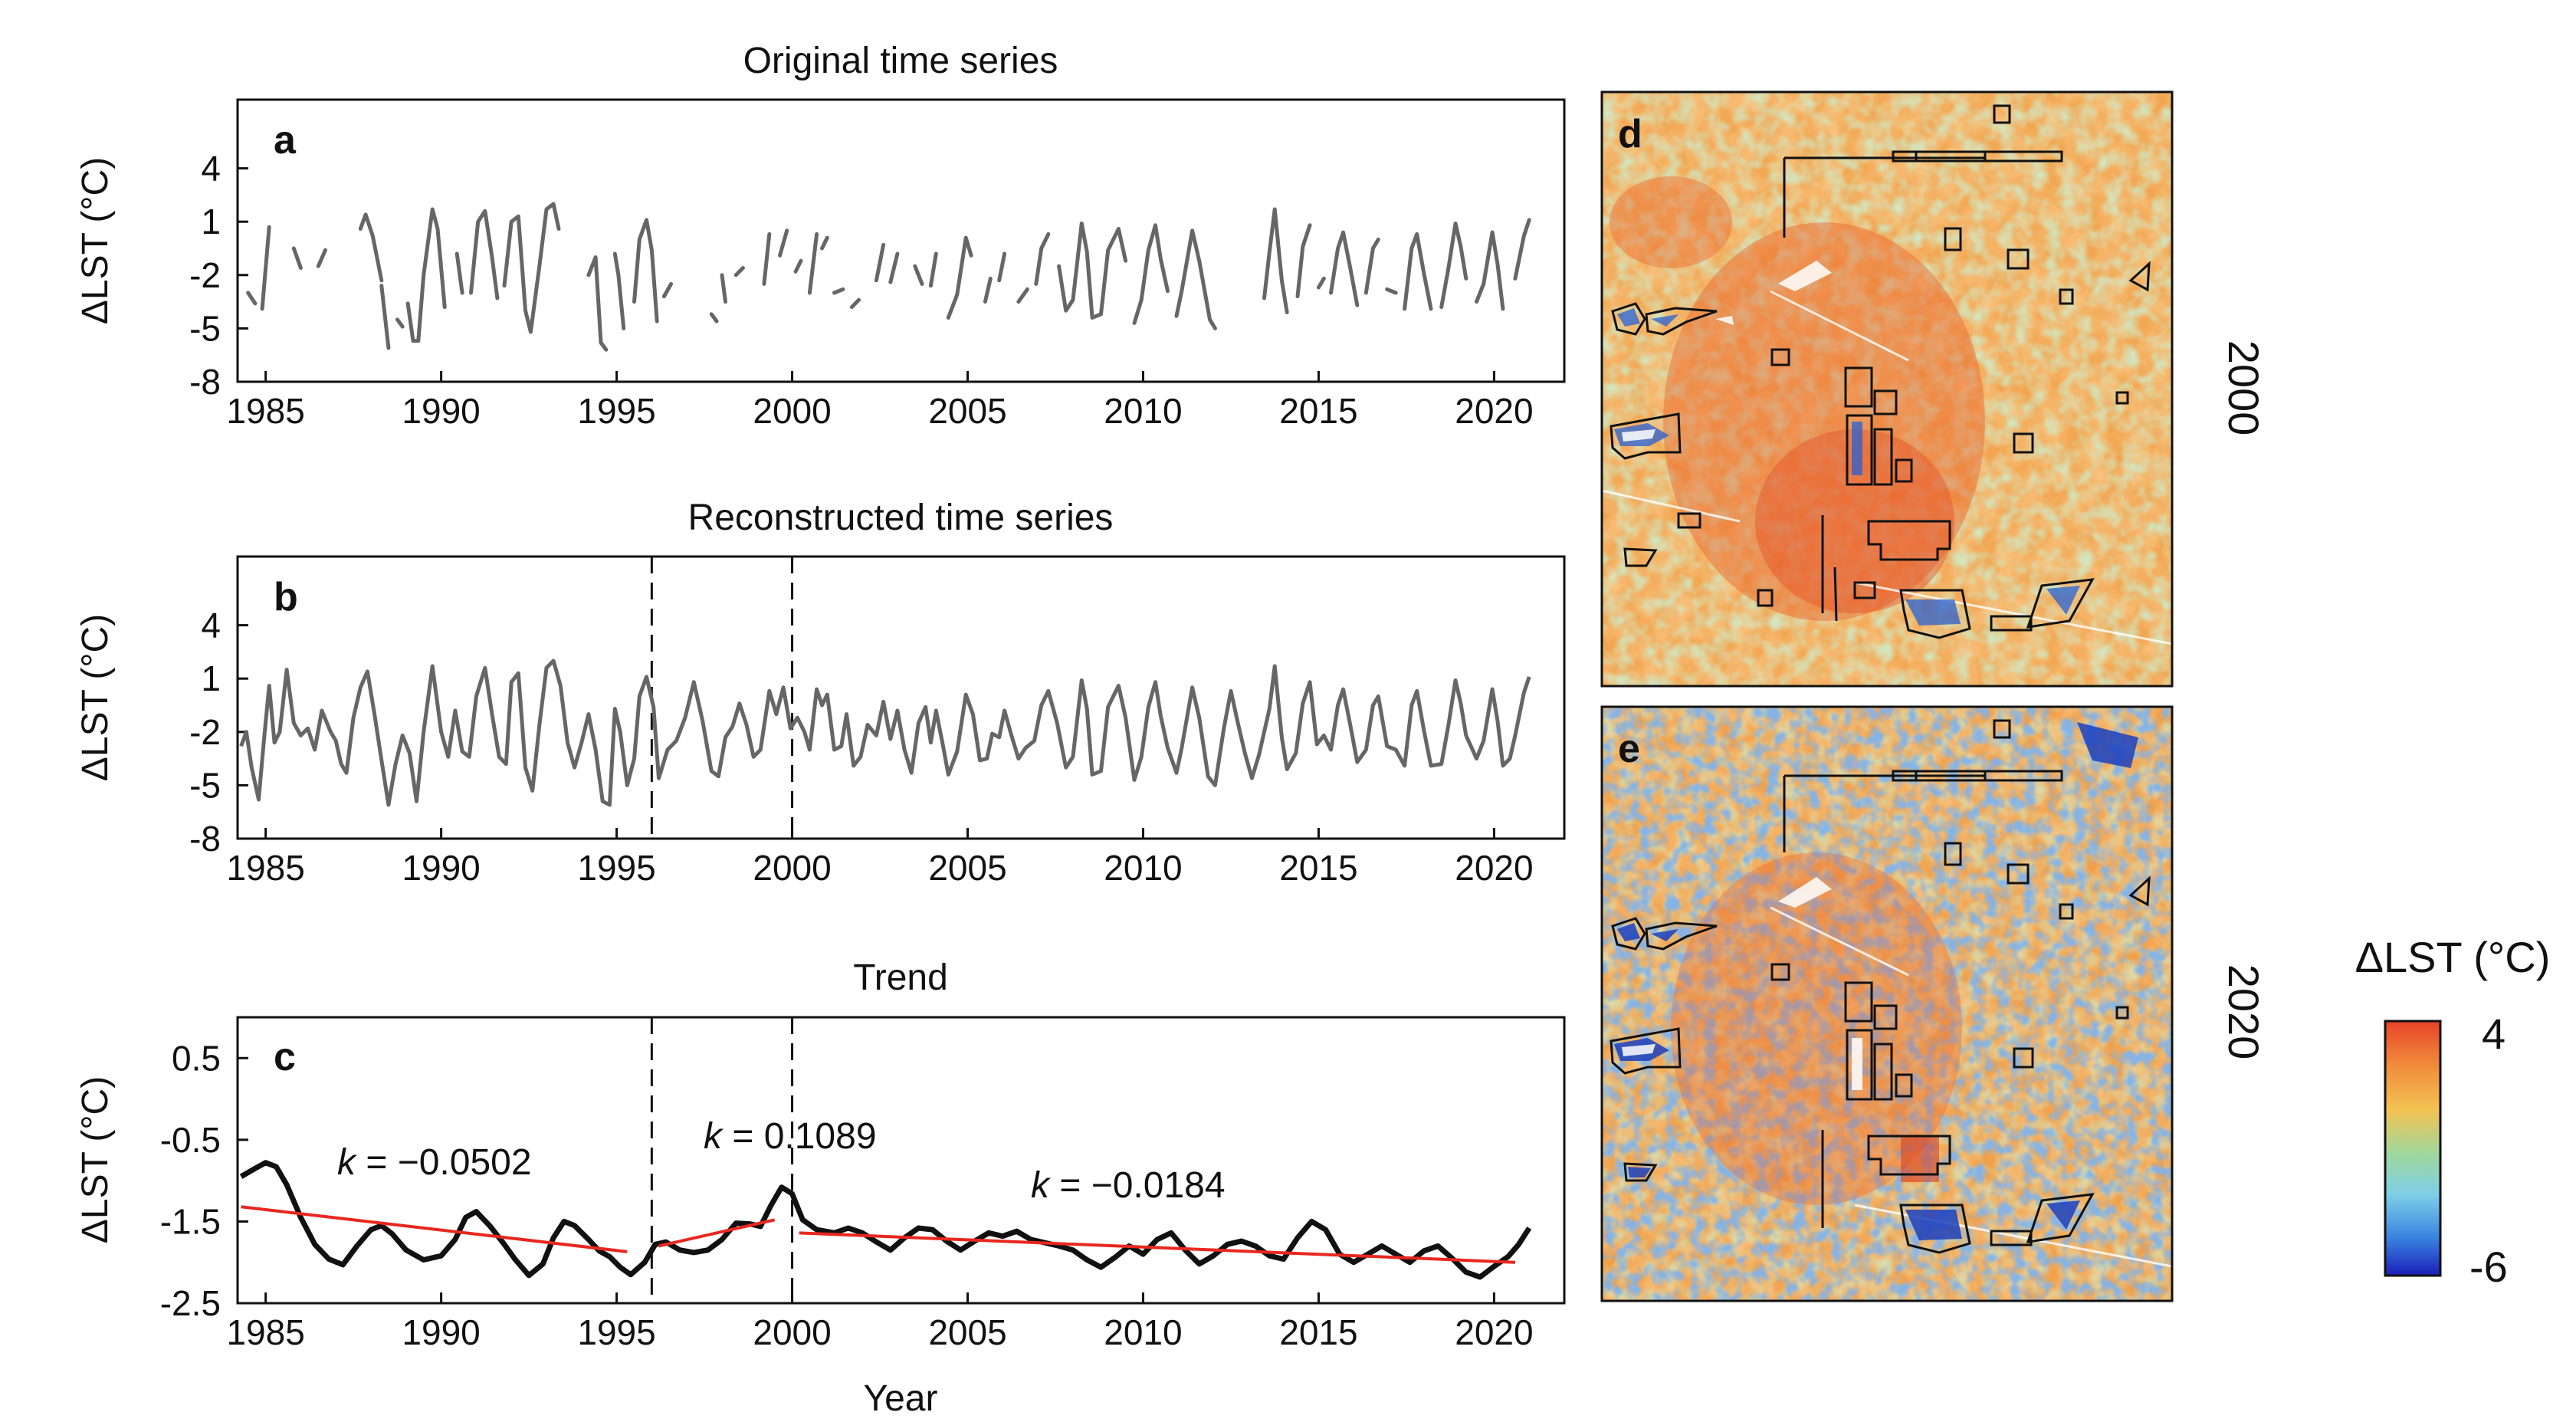 The height and width of the screenshot is (1422, 2576). I want to click on panel-c-title: Trend, so click(900, 977).